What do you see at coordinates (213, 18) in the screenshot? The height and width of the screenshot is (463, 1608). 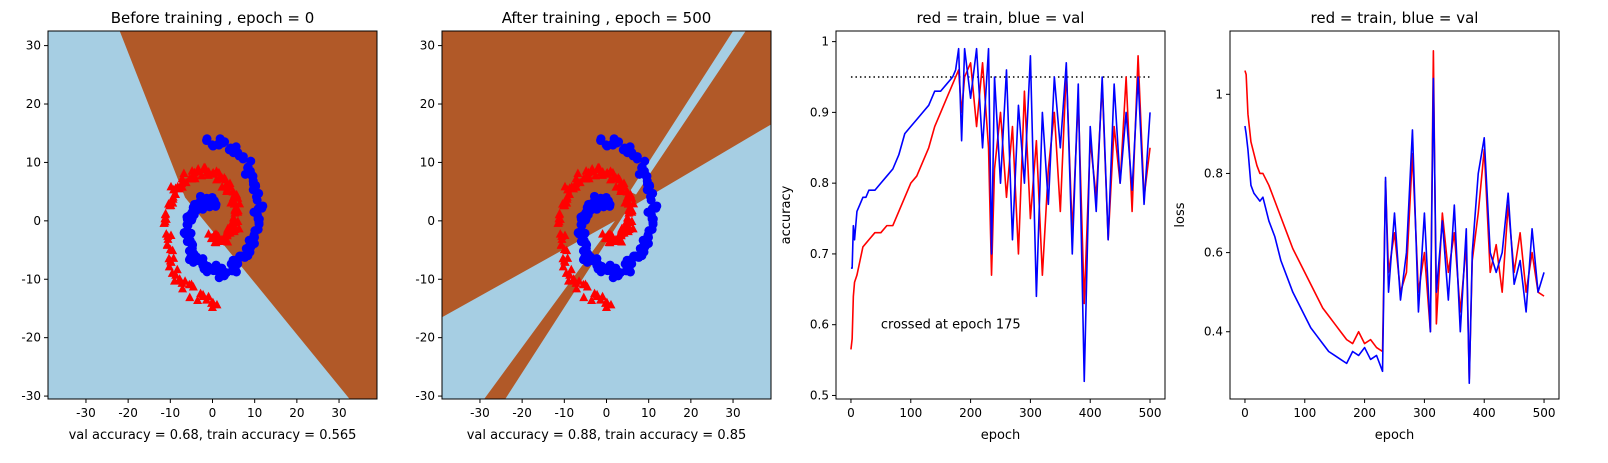 I see `chart-title: Before training , epoch = 0` at bounding box center [213, 18].